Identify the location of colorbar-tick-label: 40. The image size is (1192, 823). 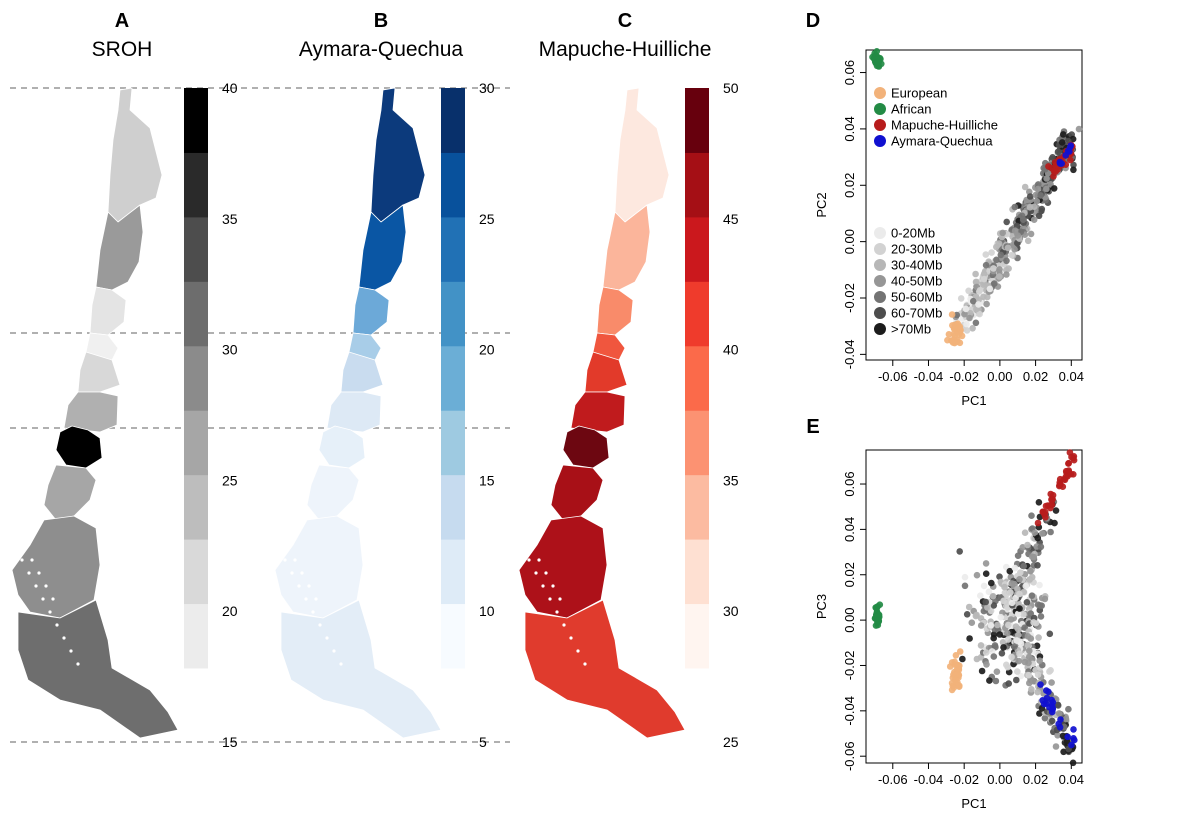
(230, 88).